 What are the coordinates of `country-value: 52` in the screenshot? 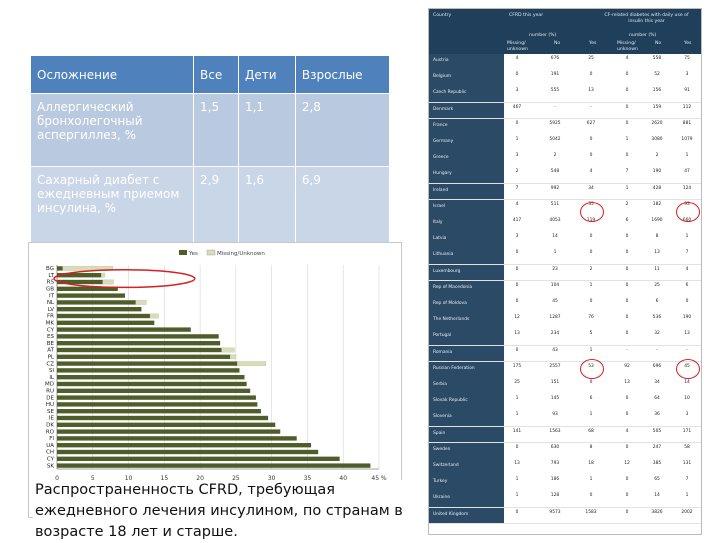 It's located at (657, 75).